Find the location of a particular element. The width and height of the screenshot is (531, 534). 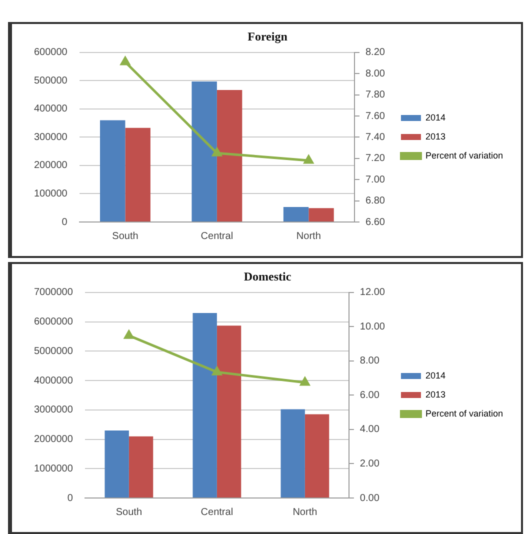

y-tick-label: 200000 is located at coordinates (51, 166).